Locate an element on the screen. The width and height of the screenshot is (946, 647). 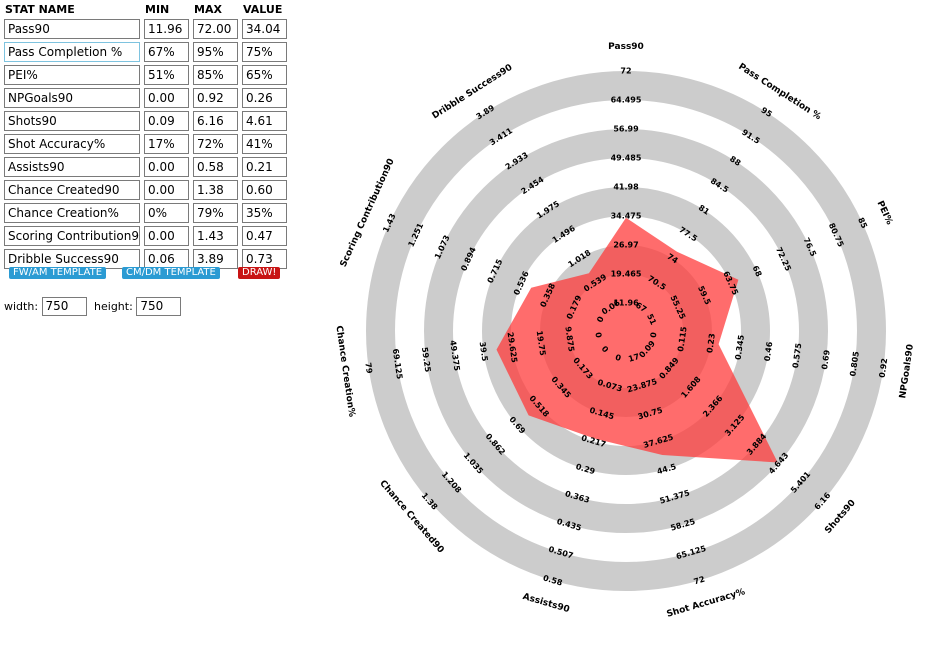
stat-cell: Chance Created90 is located at coordinates (72, 190).